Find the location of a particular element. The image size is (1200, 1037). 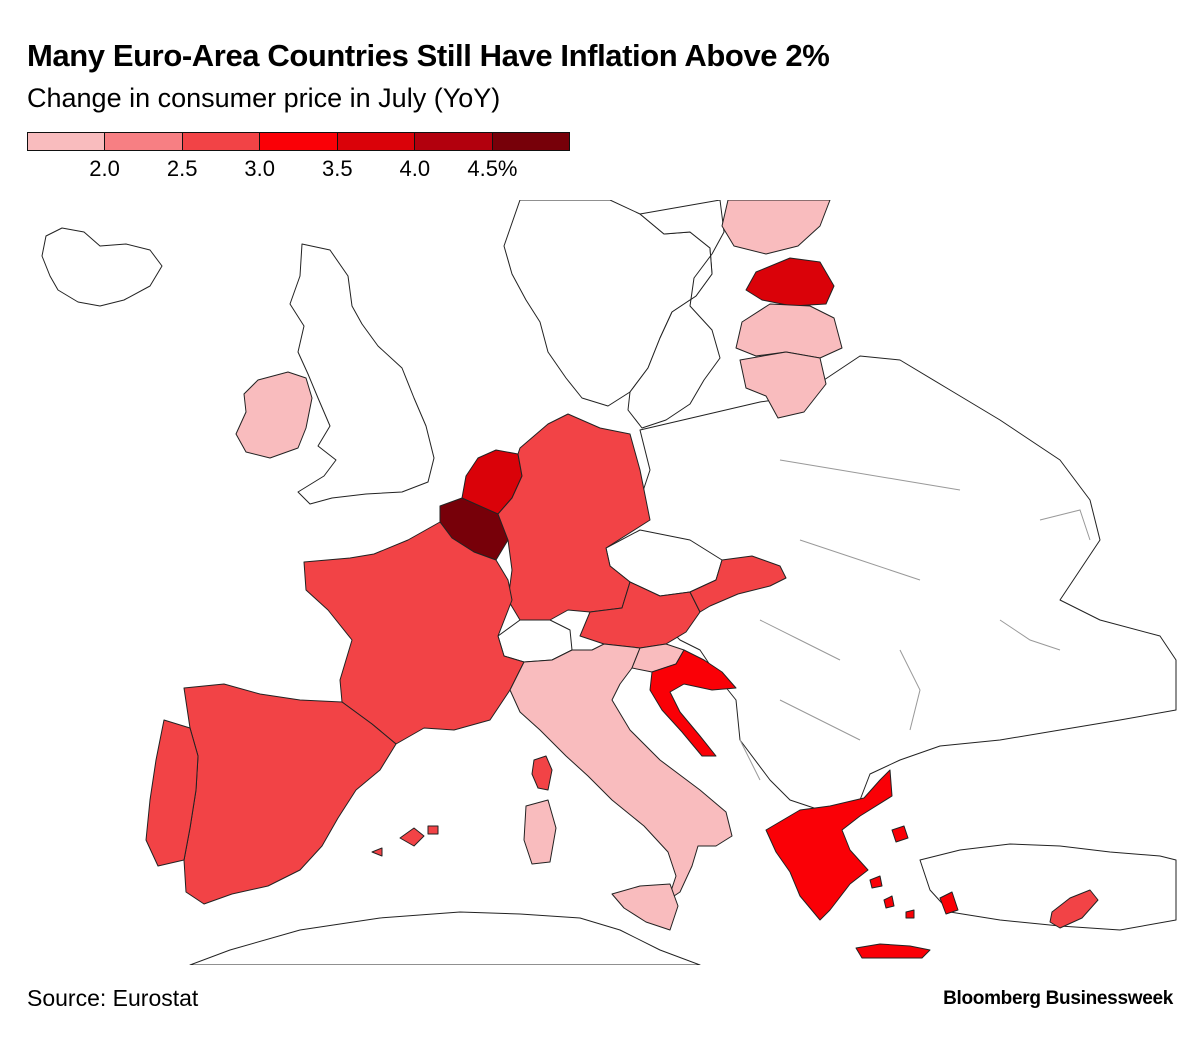

brand-logo-text: Bloomberg Businessweek is located at coordinates (1058, 998).